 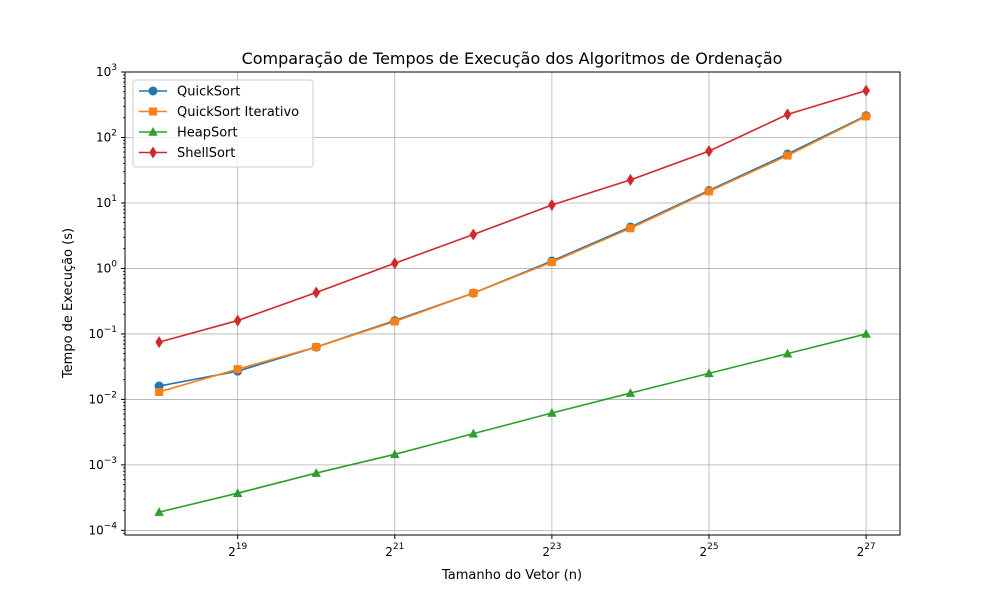 What do you see at coordinates (237, 550) in the screenshot?
I see `x-tick-label: 219` at bounding box center [237, 550].